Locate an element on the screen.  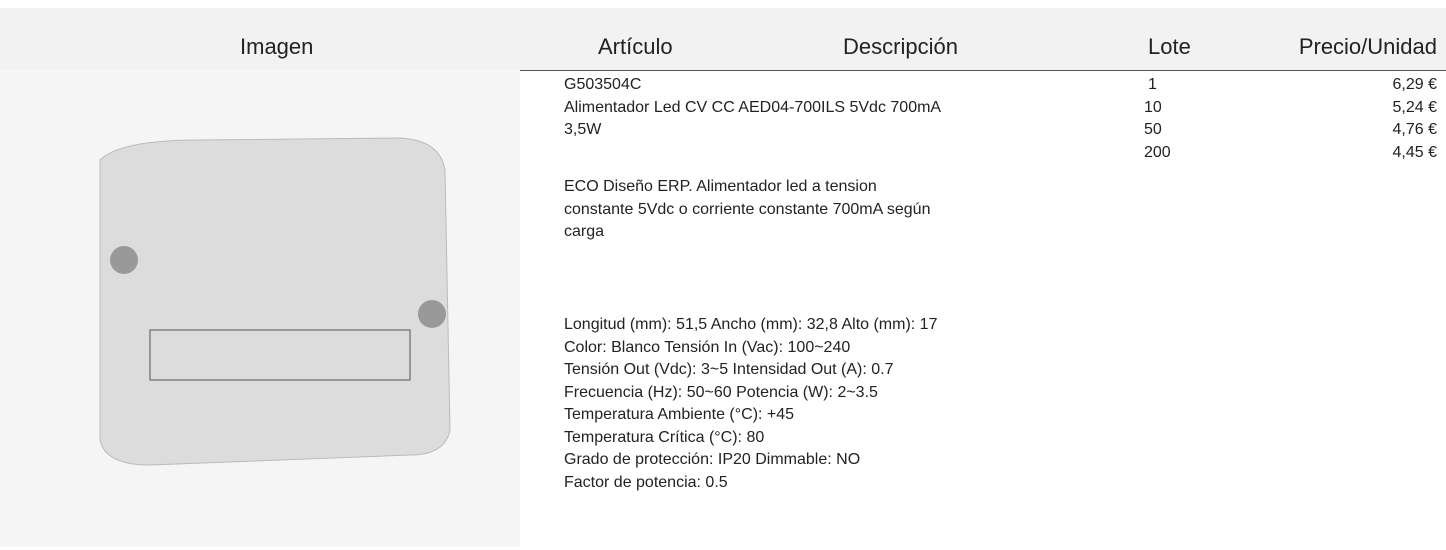
description-line: 3,5W is located at coordinates (583, 129).